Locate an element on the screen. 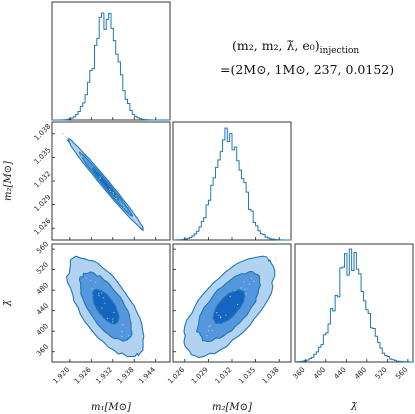  ylabel-m2: m₂[M⊙] is located at coordinates (8, 181).